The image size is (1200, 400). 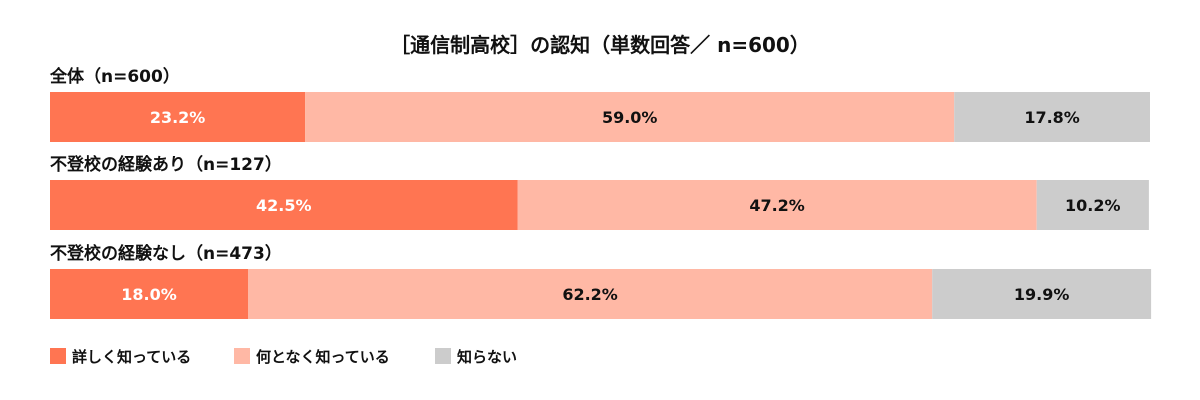 I want to click on data-label: 10.2%, so click(x=1093, y=205).